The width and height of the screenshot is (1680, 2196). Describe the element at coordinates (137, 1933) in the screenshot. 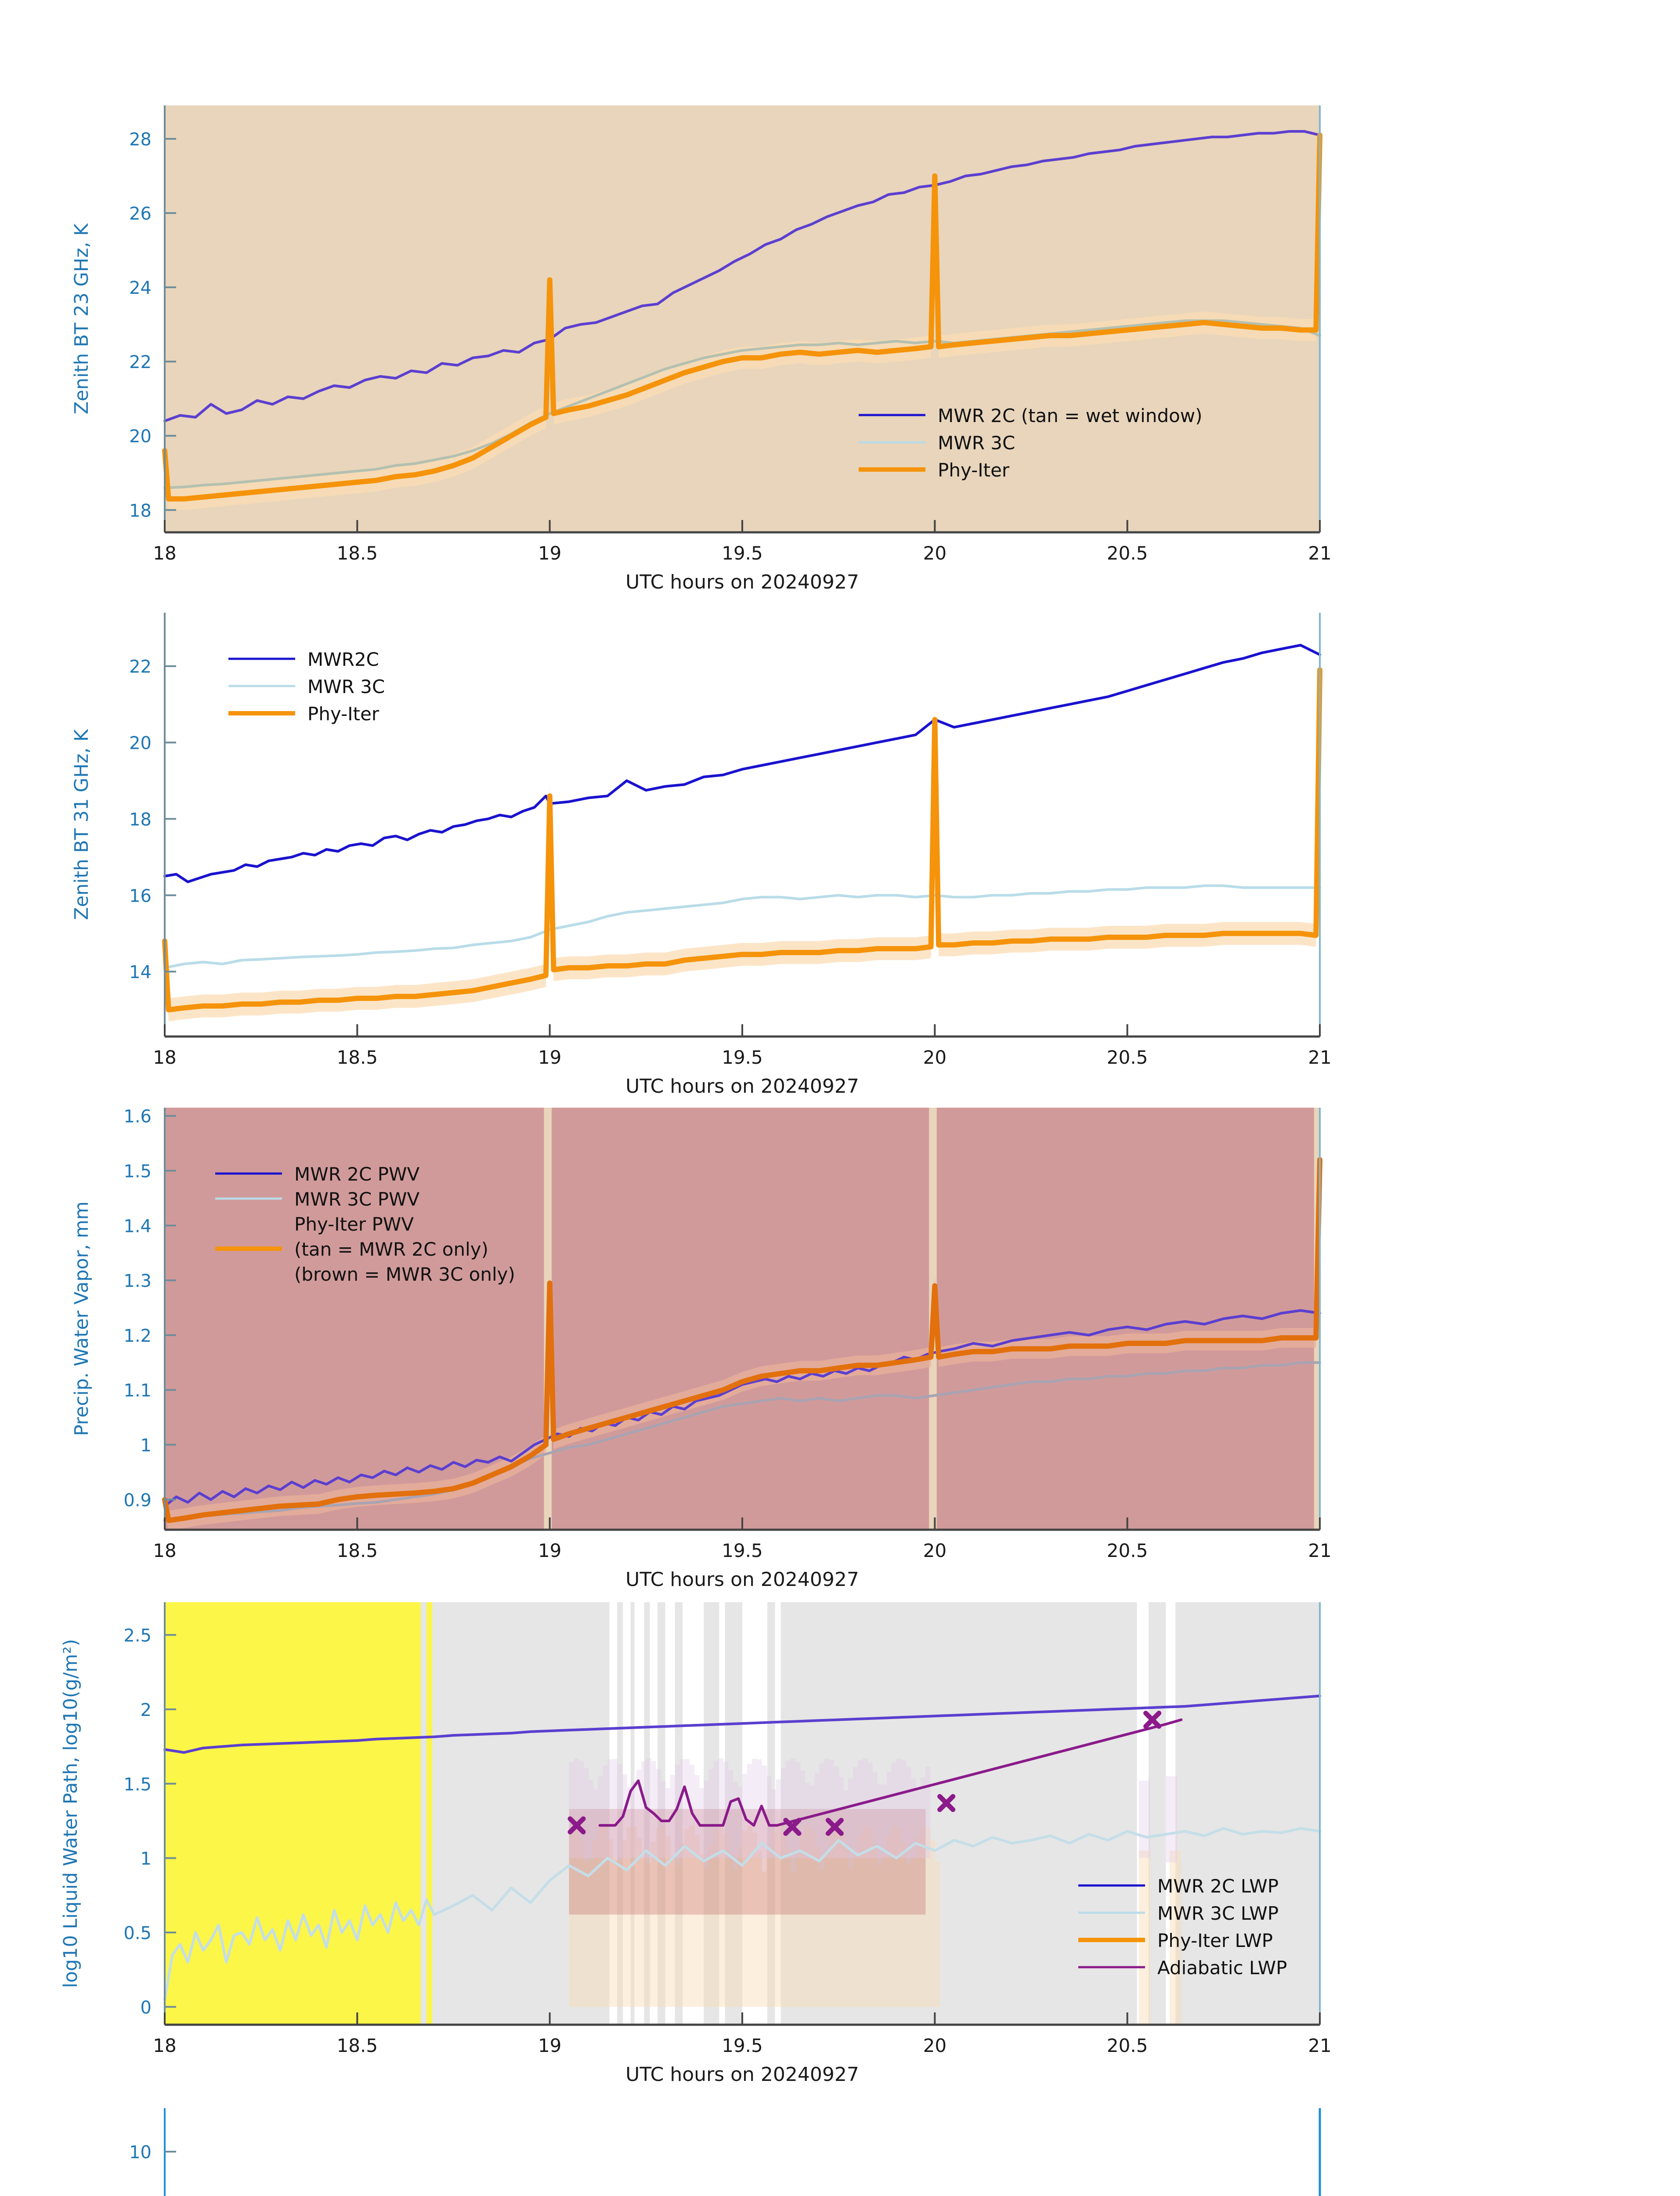

I see `y-tick-label: 0.5` at that location.